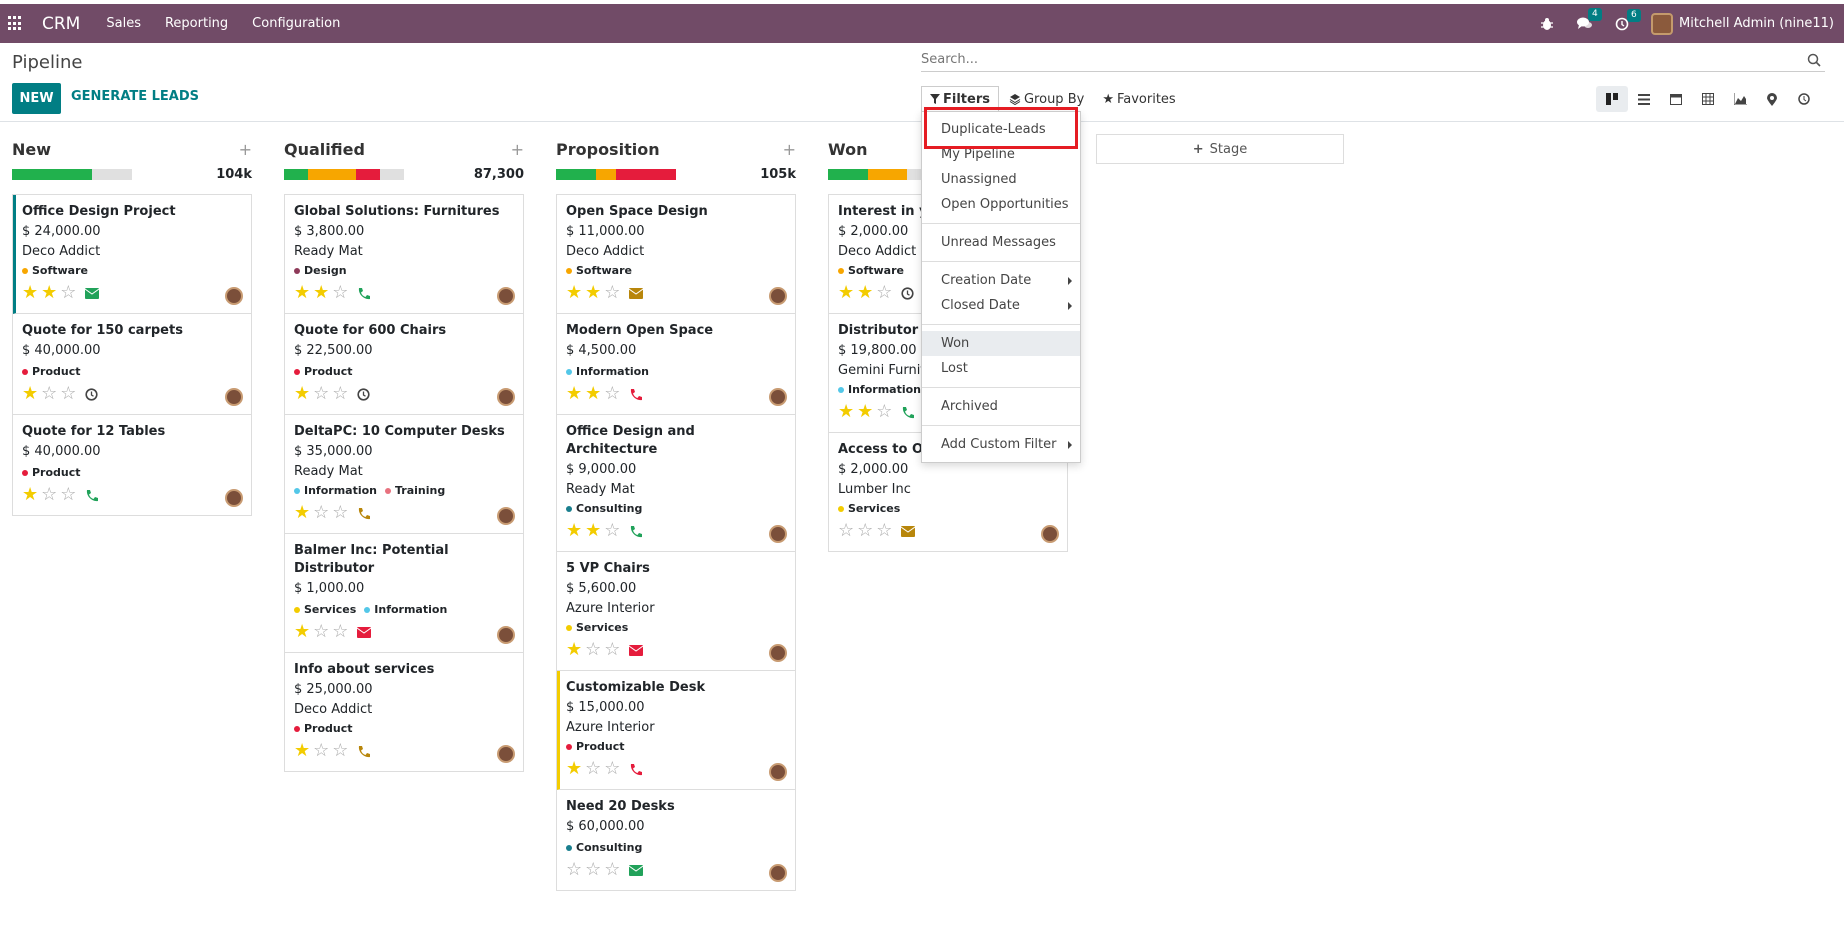  Describe the element at coordinates (1547, 24) in the screenshot. I see `debug-bug-icon` at that location.